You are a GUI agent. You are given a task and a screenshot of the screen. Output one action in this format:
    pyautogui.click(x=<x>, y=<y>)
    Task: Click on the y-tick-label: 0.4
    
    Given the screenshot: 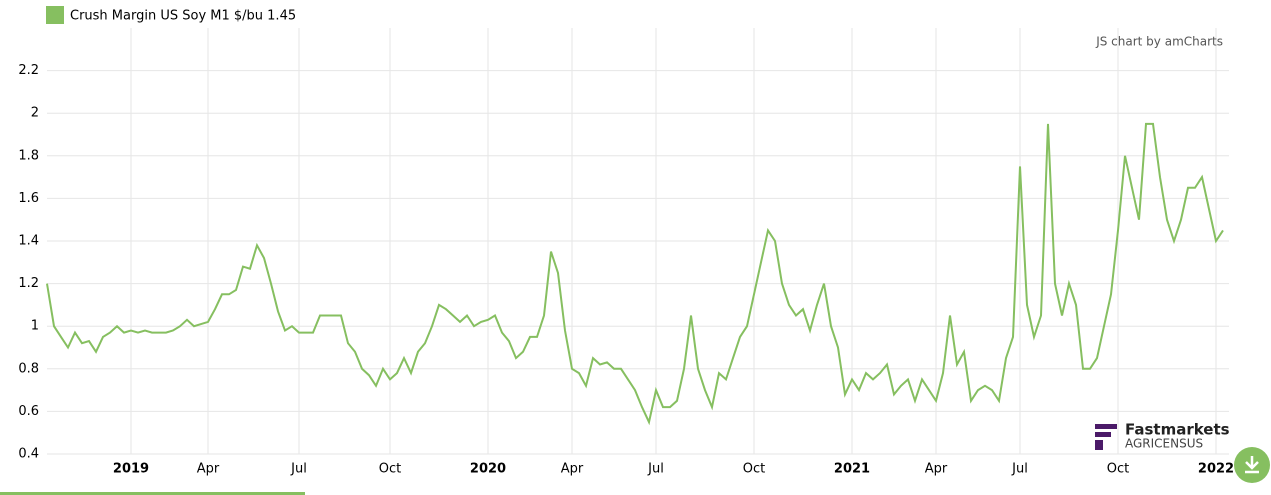 What is the action you would take?
    pyautogui.click(x=28, y=454)
    